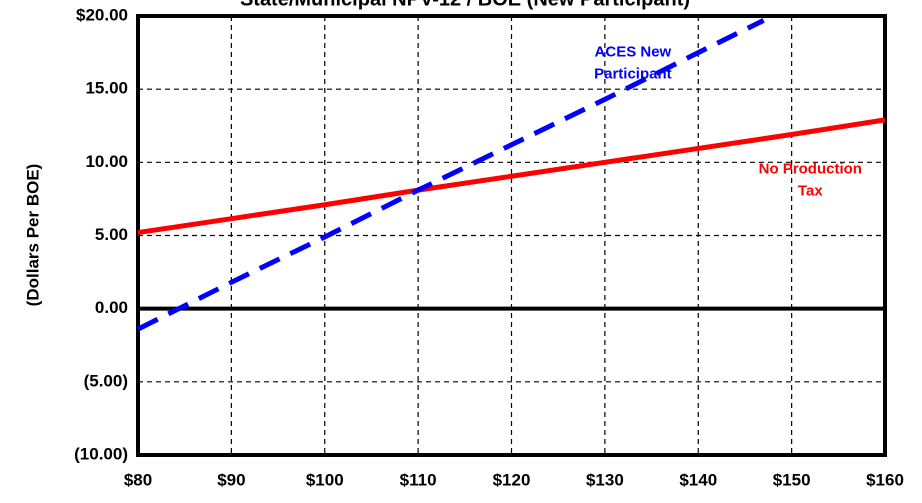 The width and height of the screenshot is (922, 503). What do you see at coordinates (512, 479) in the screenshot?
I see `x-tick-label: $120` at bounding box center [512, 479].